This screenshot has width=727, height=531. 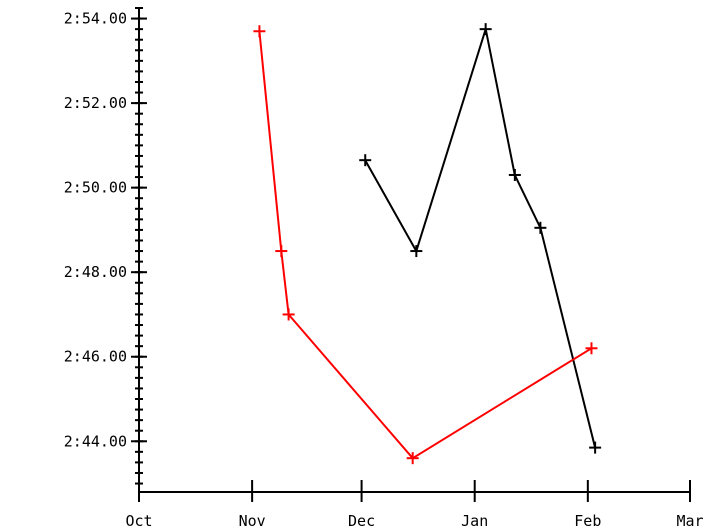 What do you see at coordinates (95, 441) in the screenshot?
I see `y-tick-label: 2:44.00` at bounding box center [95, 441].